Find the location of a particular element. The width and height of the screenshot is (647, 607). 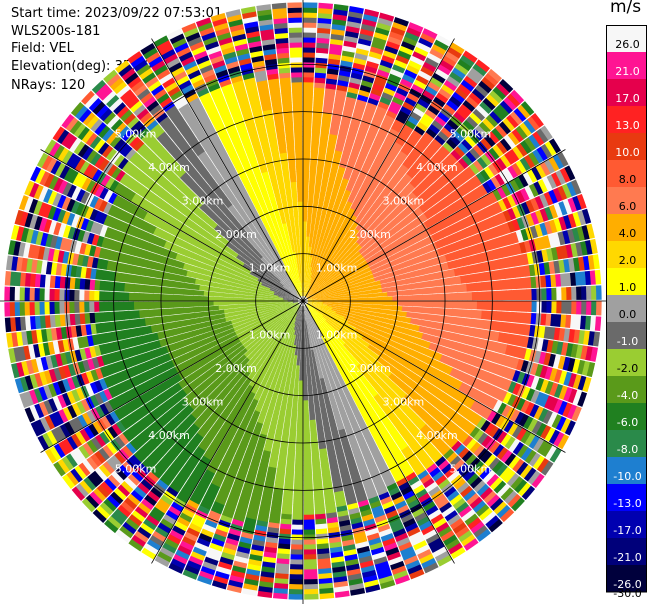

start-time-line: Start time: 2023/09/22 07:53:01 is located at coordinates (116, 14).